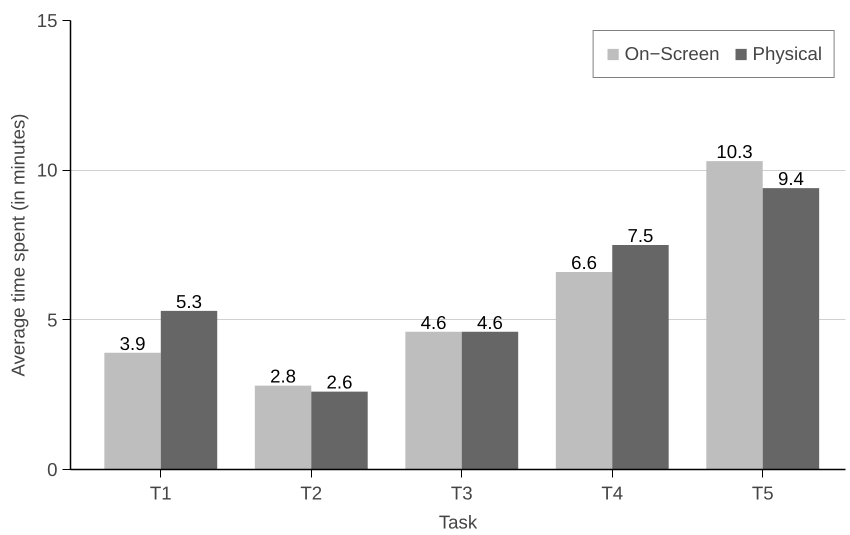 This screenshot has width=850, height=535. What do you see at coordinates (672, 54) in the screenshot?
I see `legend-label: On−Screen` at bounding box center [672, 54].